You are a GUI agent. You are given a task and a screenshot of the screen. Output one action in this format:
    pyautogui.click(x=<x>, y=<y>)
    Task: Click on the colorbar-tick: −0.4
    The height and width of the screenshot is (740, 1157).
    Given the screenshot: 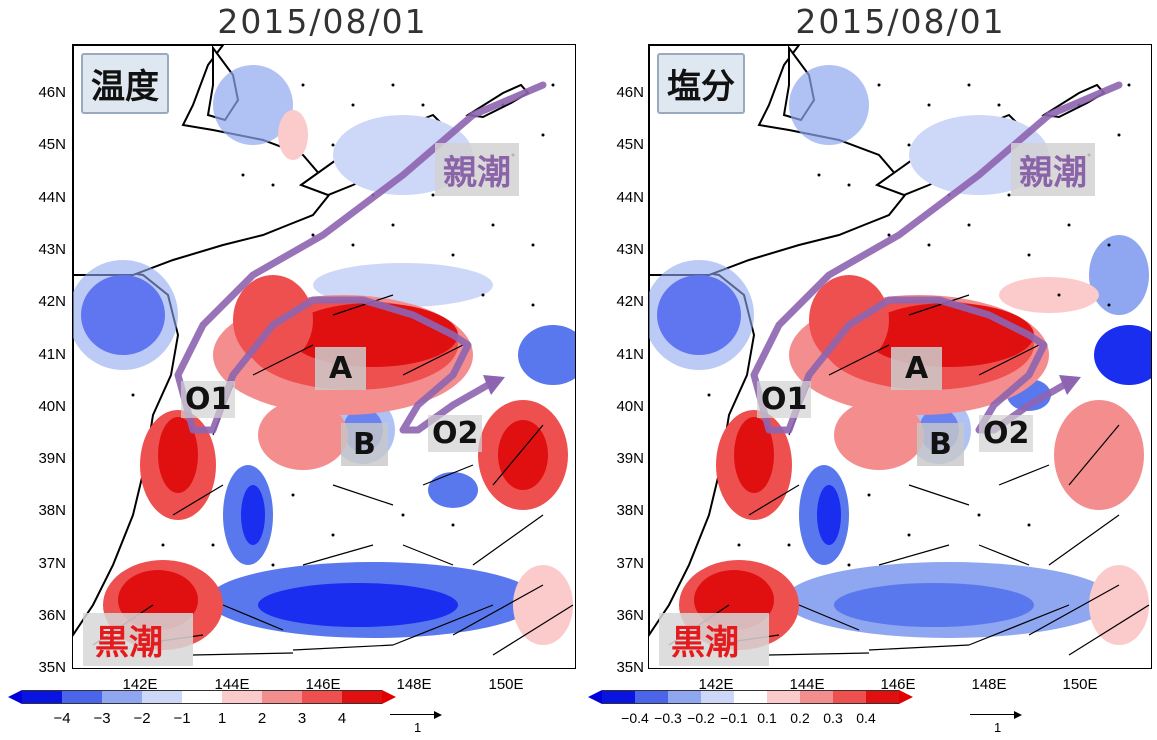 What is the action you would take?
    pyautogui.click(x=635, y=718)
    